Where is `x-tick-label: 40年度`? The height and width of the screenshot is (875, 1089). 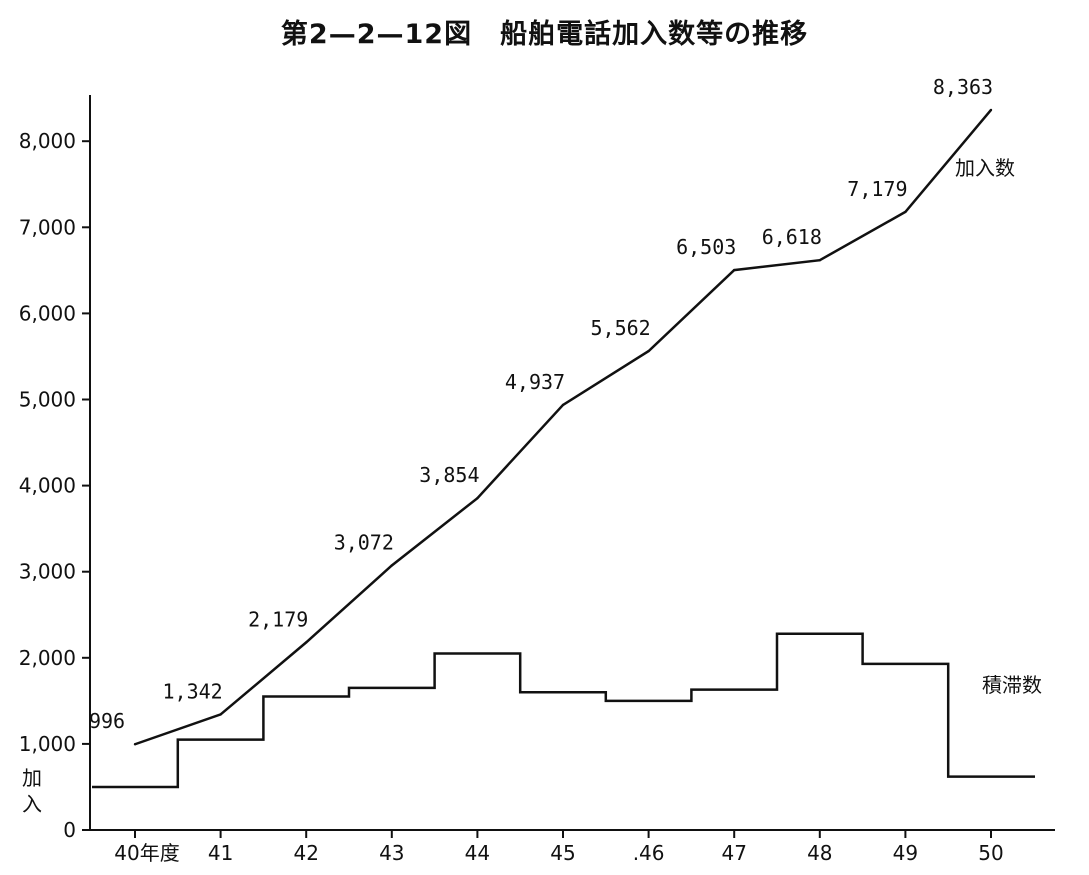
x-tick-label: 40年度 is located at coordinates (146, 853).